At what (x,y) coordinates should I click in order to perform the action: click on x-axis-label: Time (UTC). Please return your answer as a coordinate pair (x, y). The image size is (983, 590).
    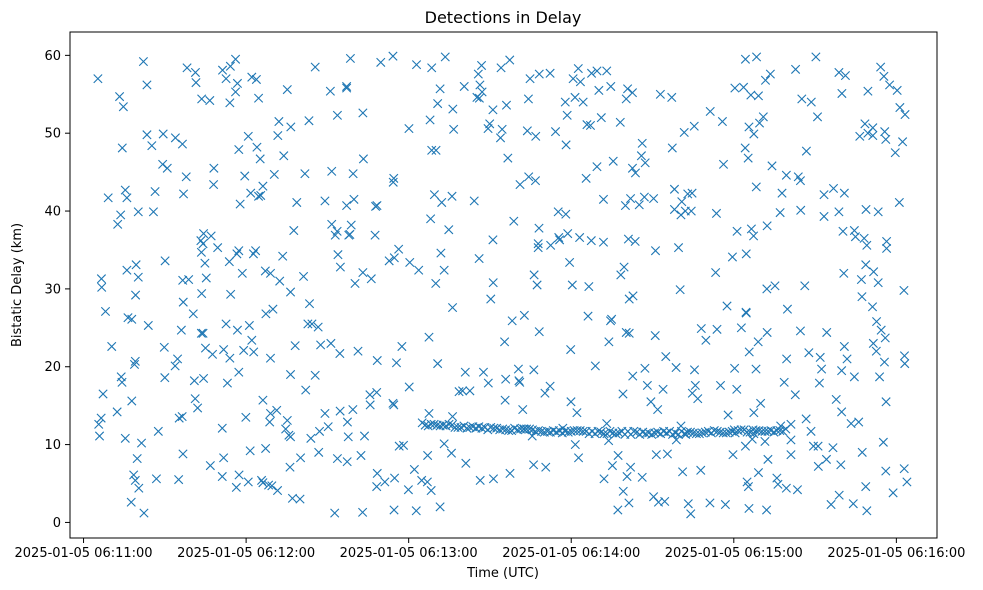
    Looking at the image, I should click on (502, 573).